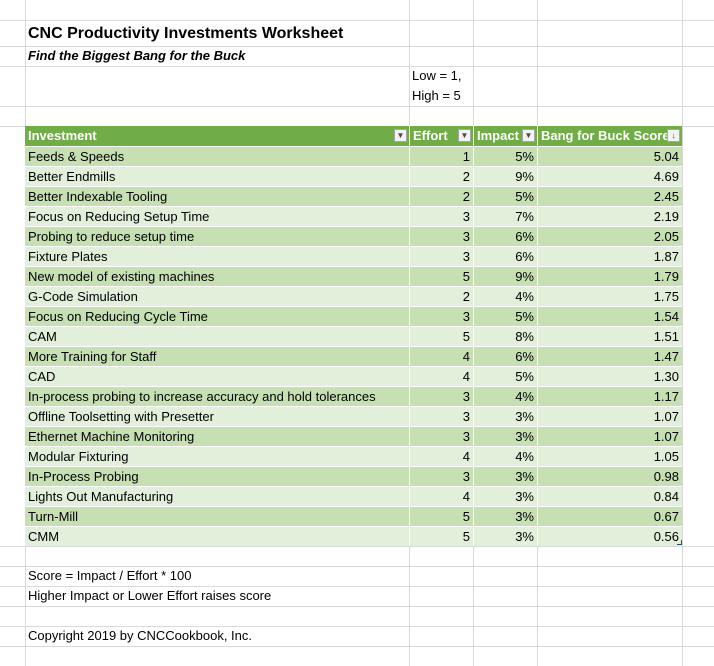  Describe the element at coordinates (217, 376) in the screenshot. I see `table-cell-investment: CAD` at that location.